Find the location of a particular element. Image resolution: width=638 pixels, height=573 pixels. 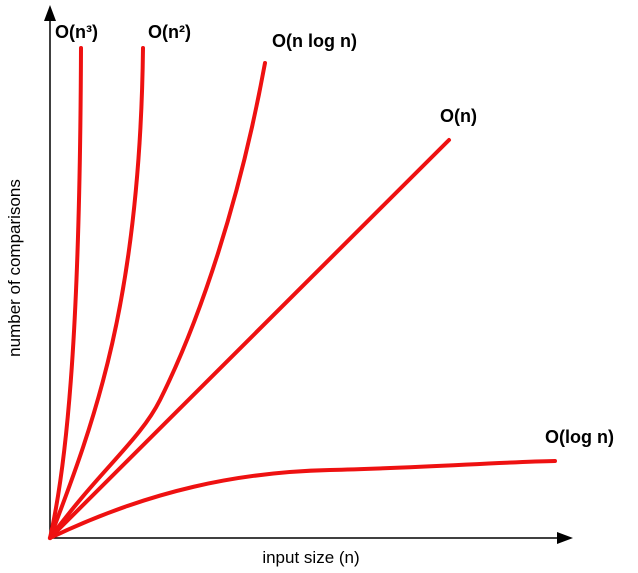

label: O(n²) is located at coordinates (169, 32).